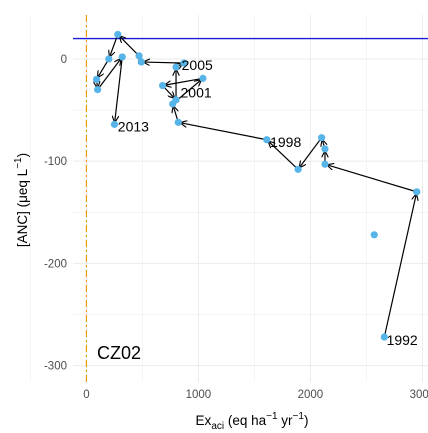 This screenshot has height=433, width=428. Describe the element at coordinates (285, 142) in the screenshot. I see `year-label: 1998` at that location.